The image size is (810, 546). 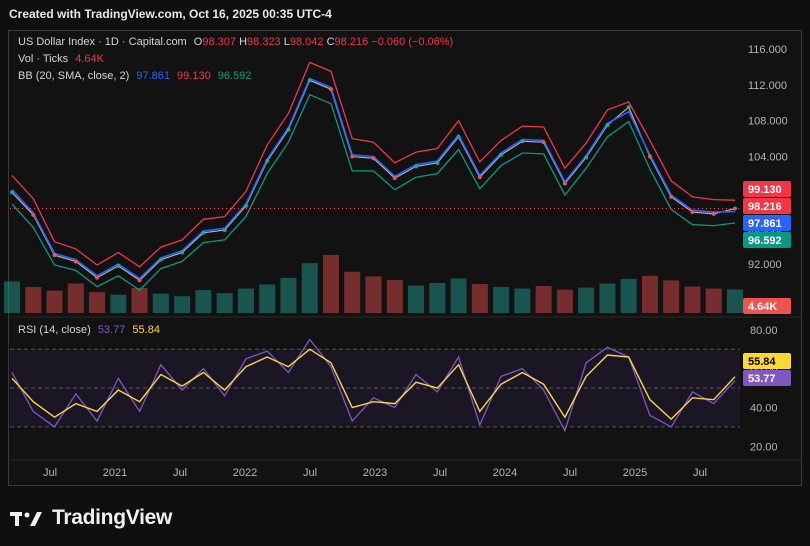 I want to click on symbol-name: US Dollar Index · 1D · Capital.com, so click(x=102, y=42).